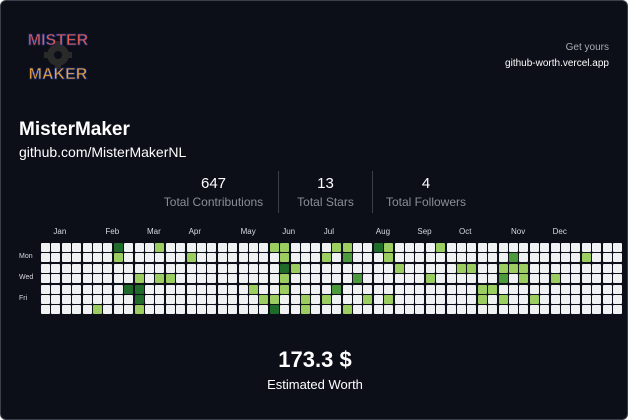 The width and height of the screenshot is (628, 420). I want to click on month-label: Jun, so click(289, 231).